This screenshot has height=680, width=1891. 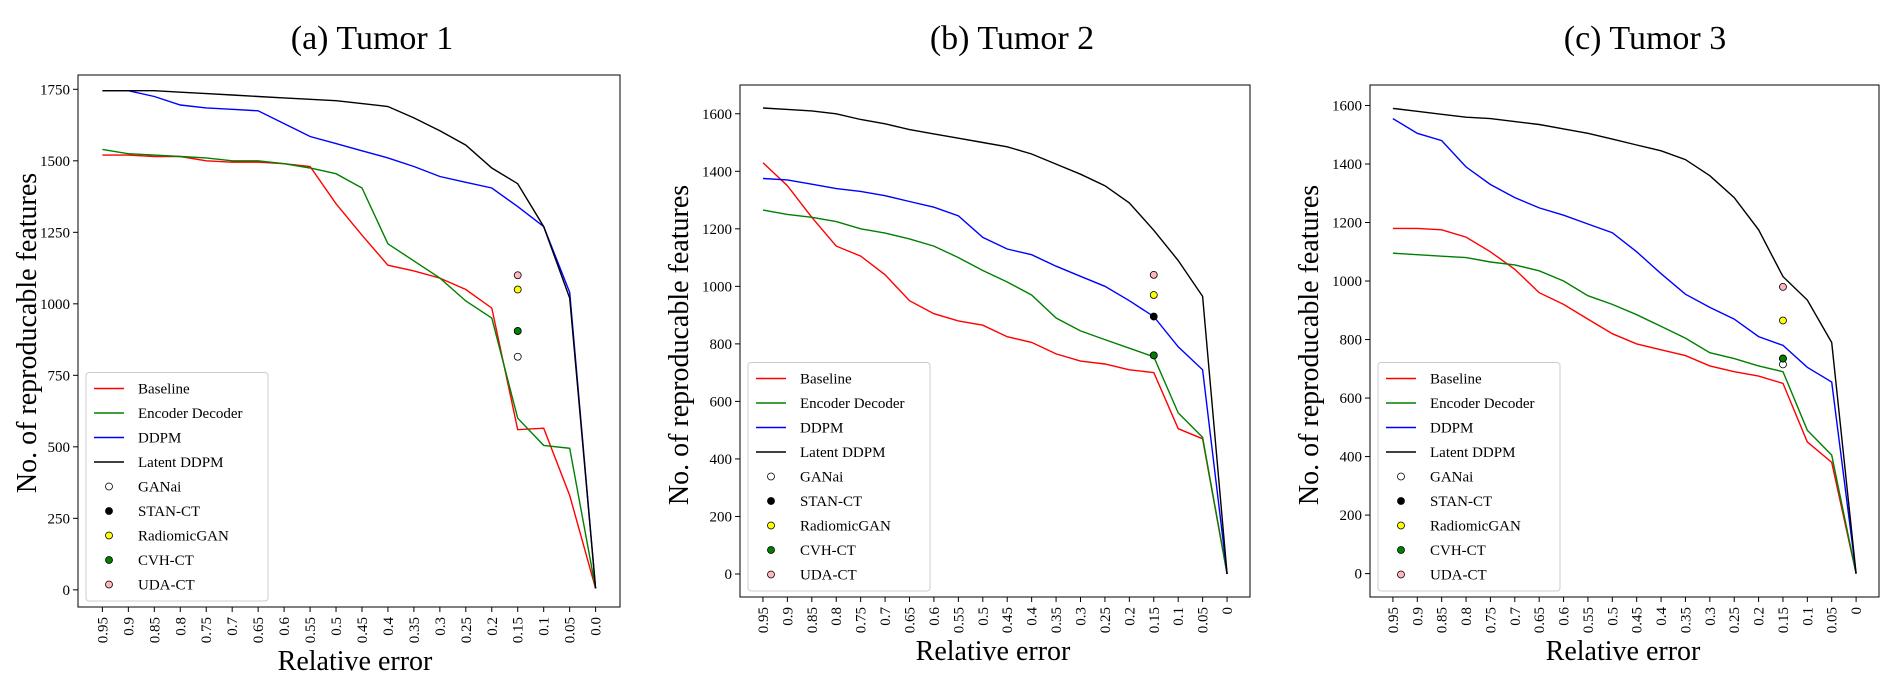 I want to click on legend-marker-cvh-ct, so click(x=771, y=550).